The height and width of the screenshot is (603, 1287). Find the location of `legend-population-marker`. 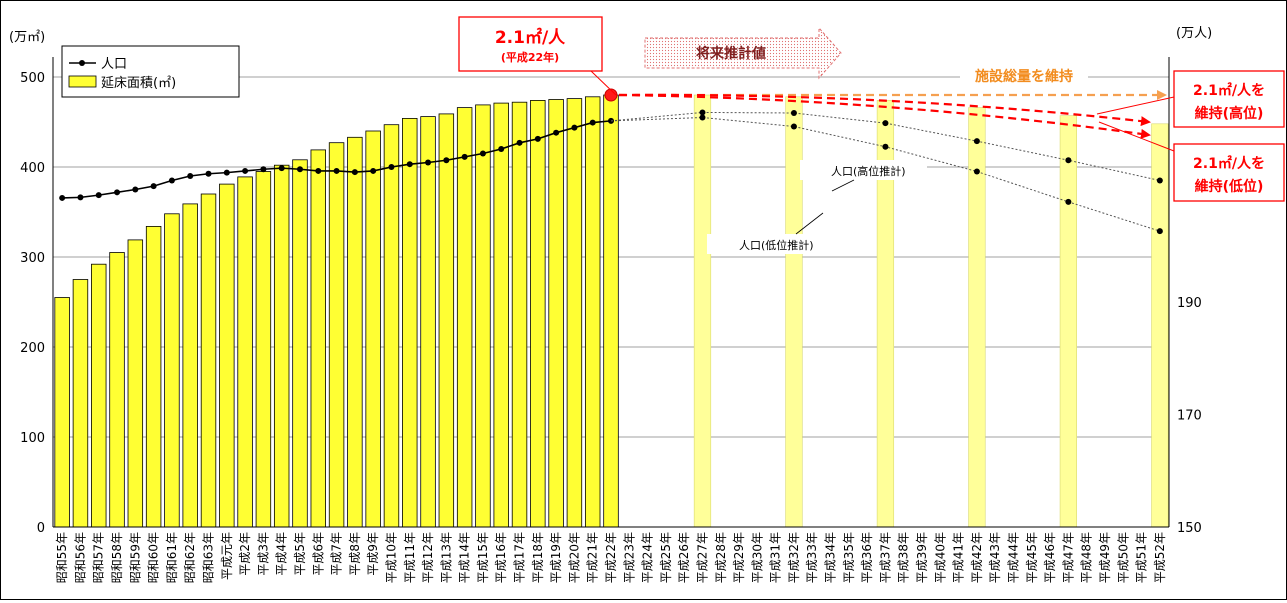

legend-population-marker is located at coordinates (82, 63).